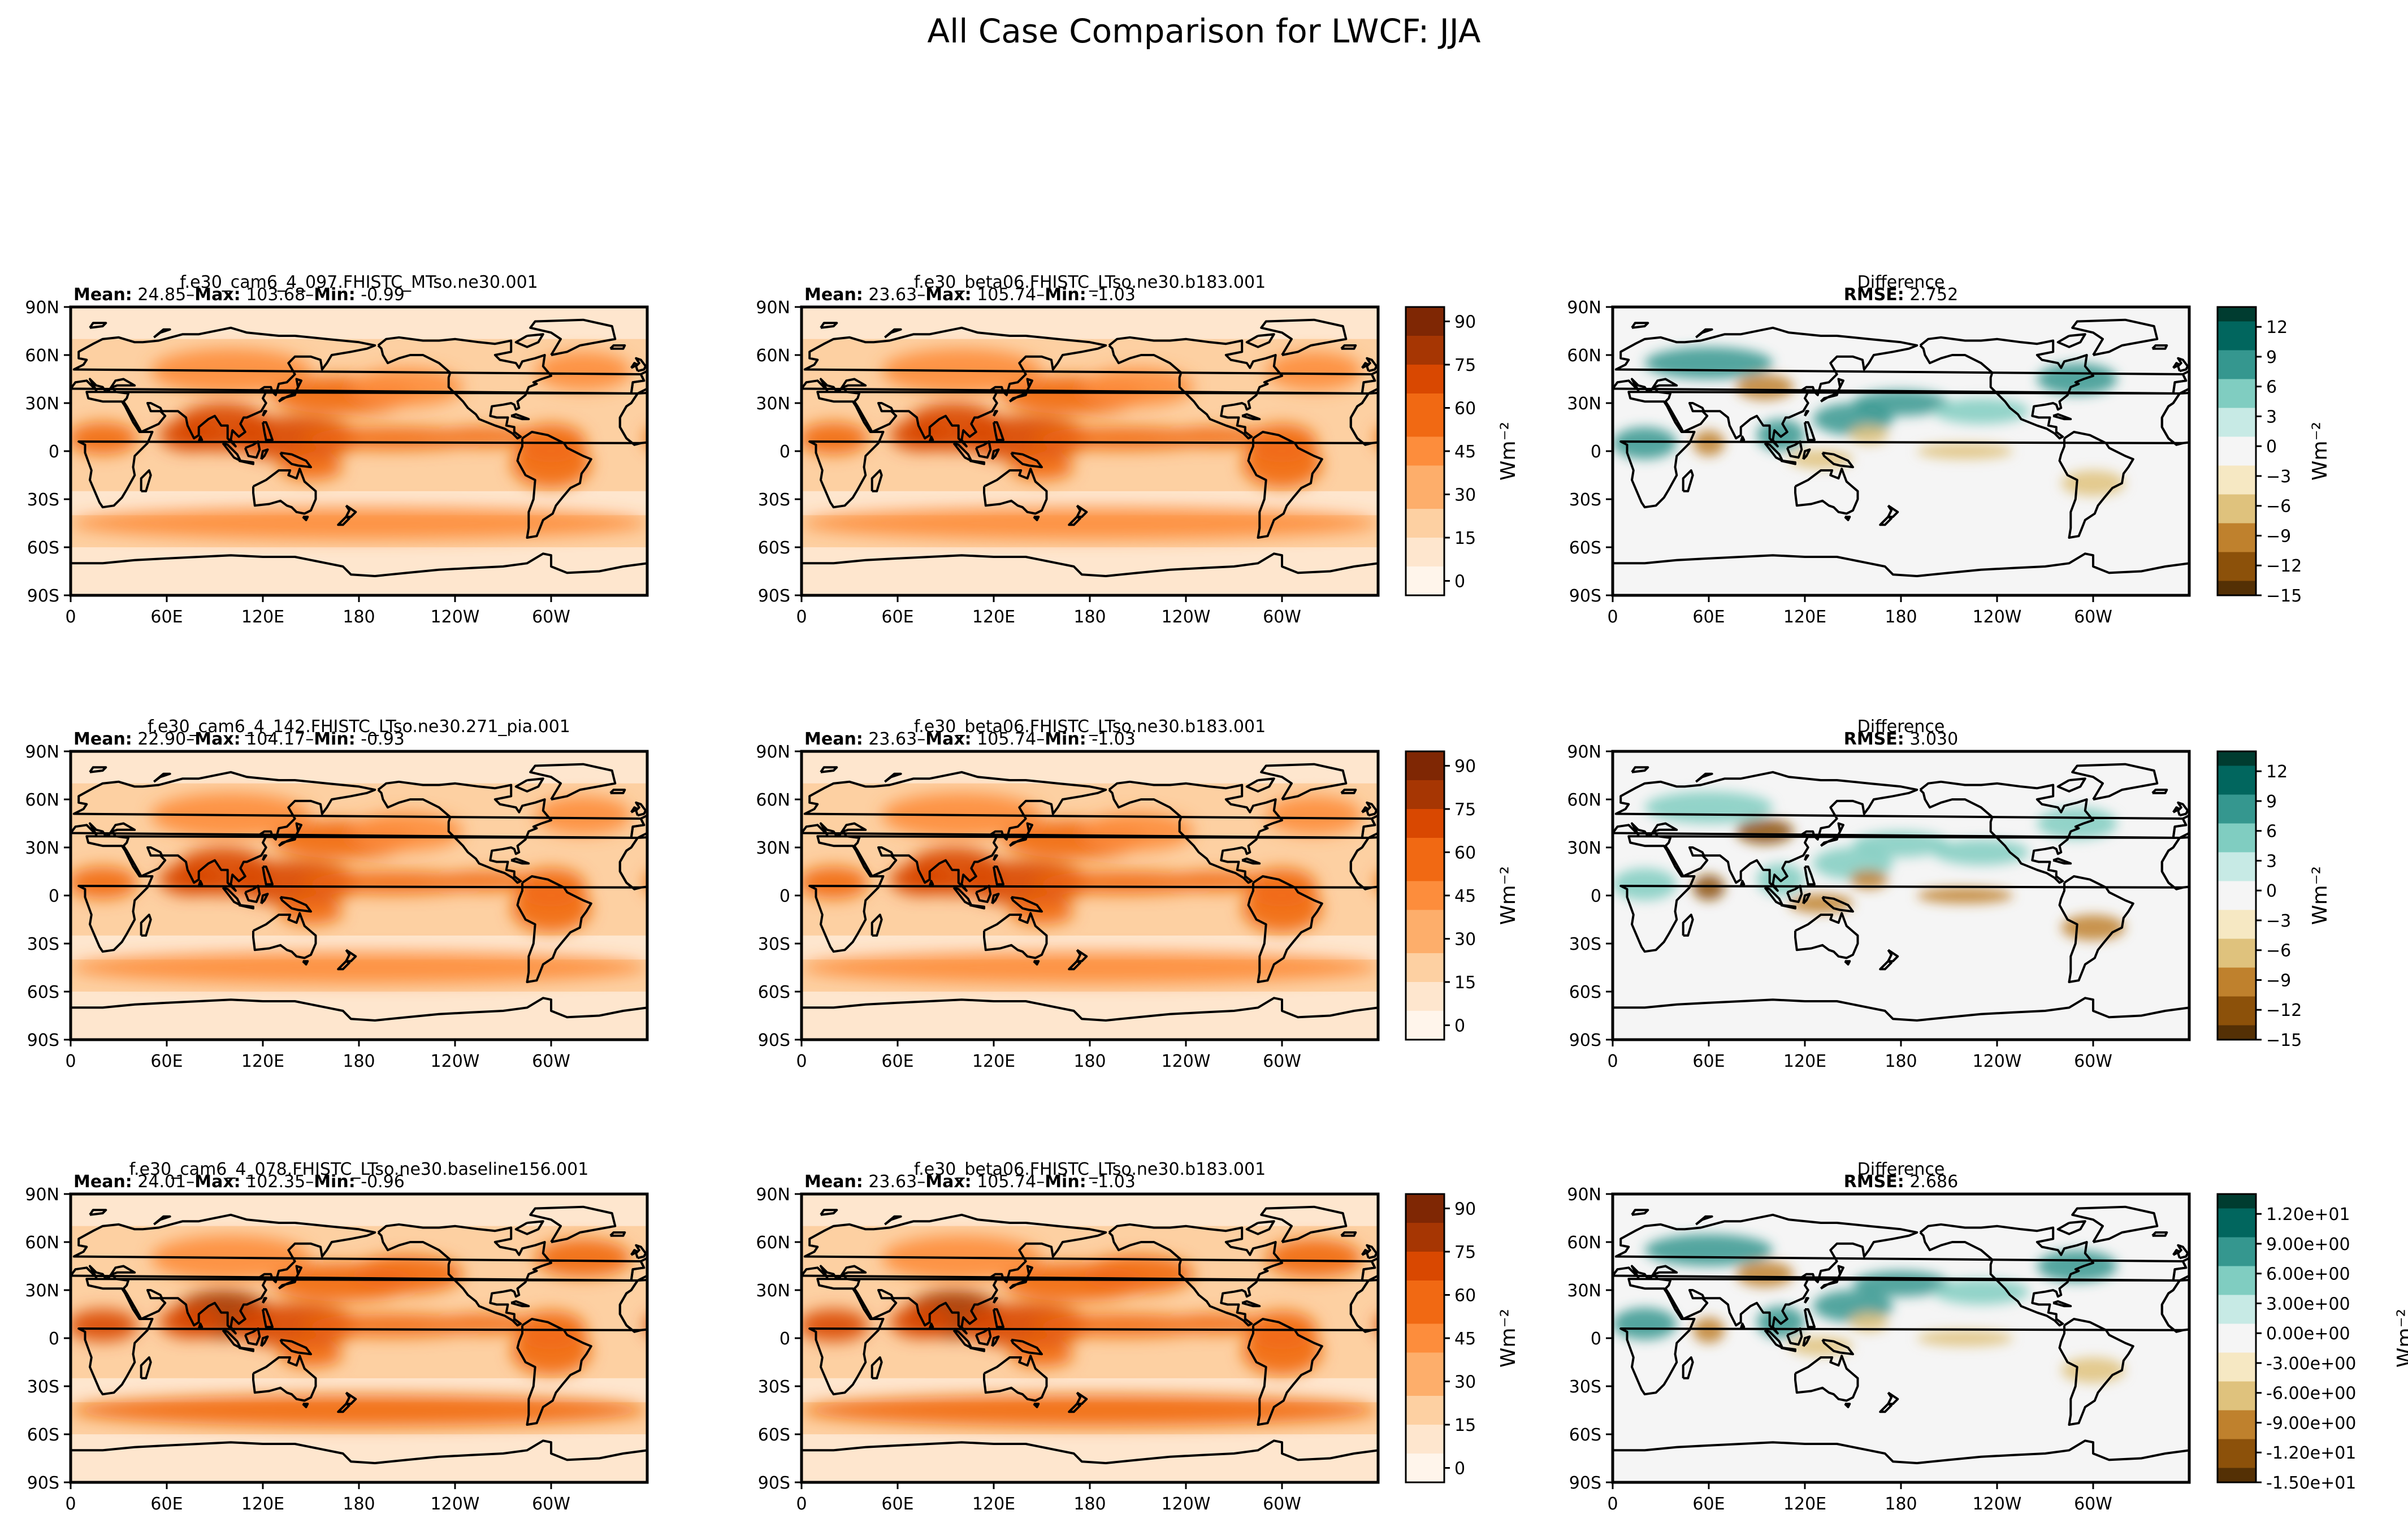 The width and height of the screenshot is (2408, 1527). What do you see at coordinates (2271, 387) in the screenshot?
I see `colorbar-tick-label: 6` at bounding box center [2271, 387].